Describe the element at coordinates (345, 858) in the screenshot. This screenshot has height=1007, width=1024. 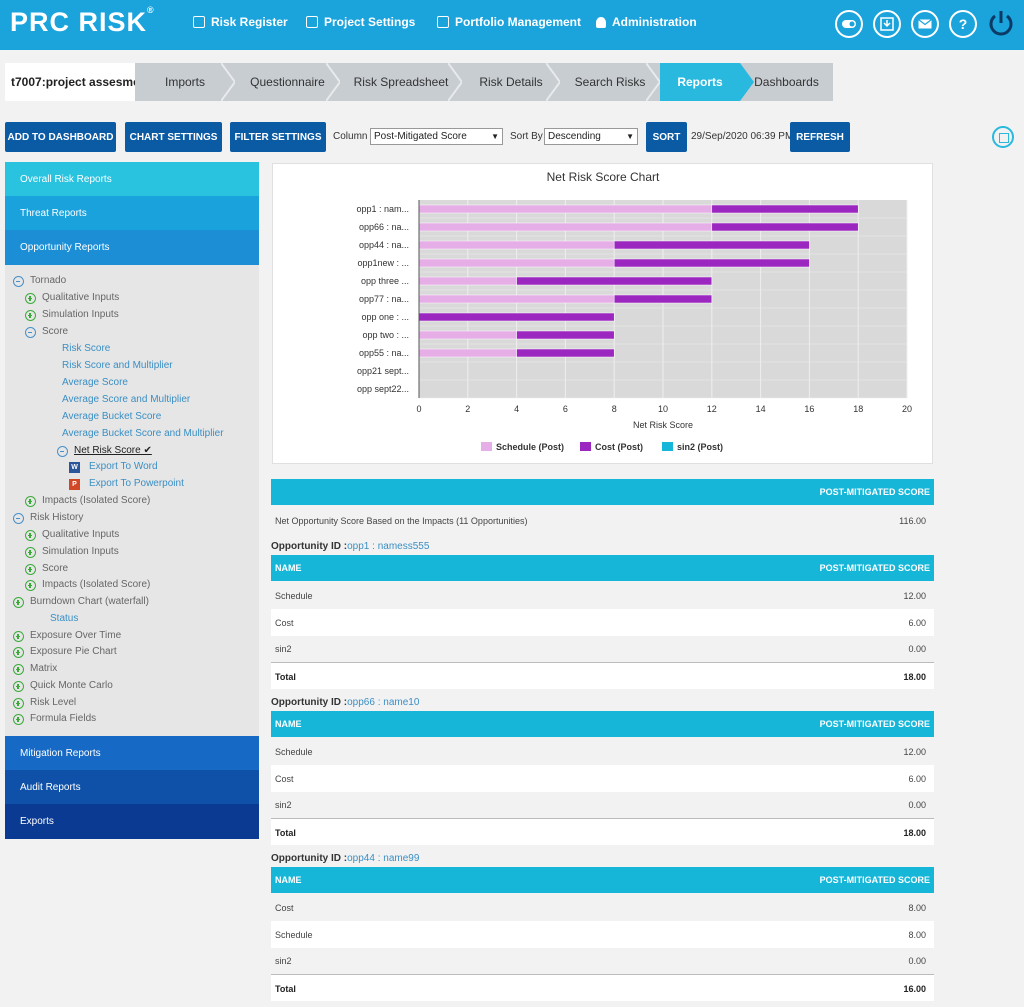
I see `opportunity-id: Opportunity ID :opp44 : name99` at that location.